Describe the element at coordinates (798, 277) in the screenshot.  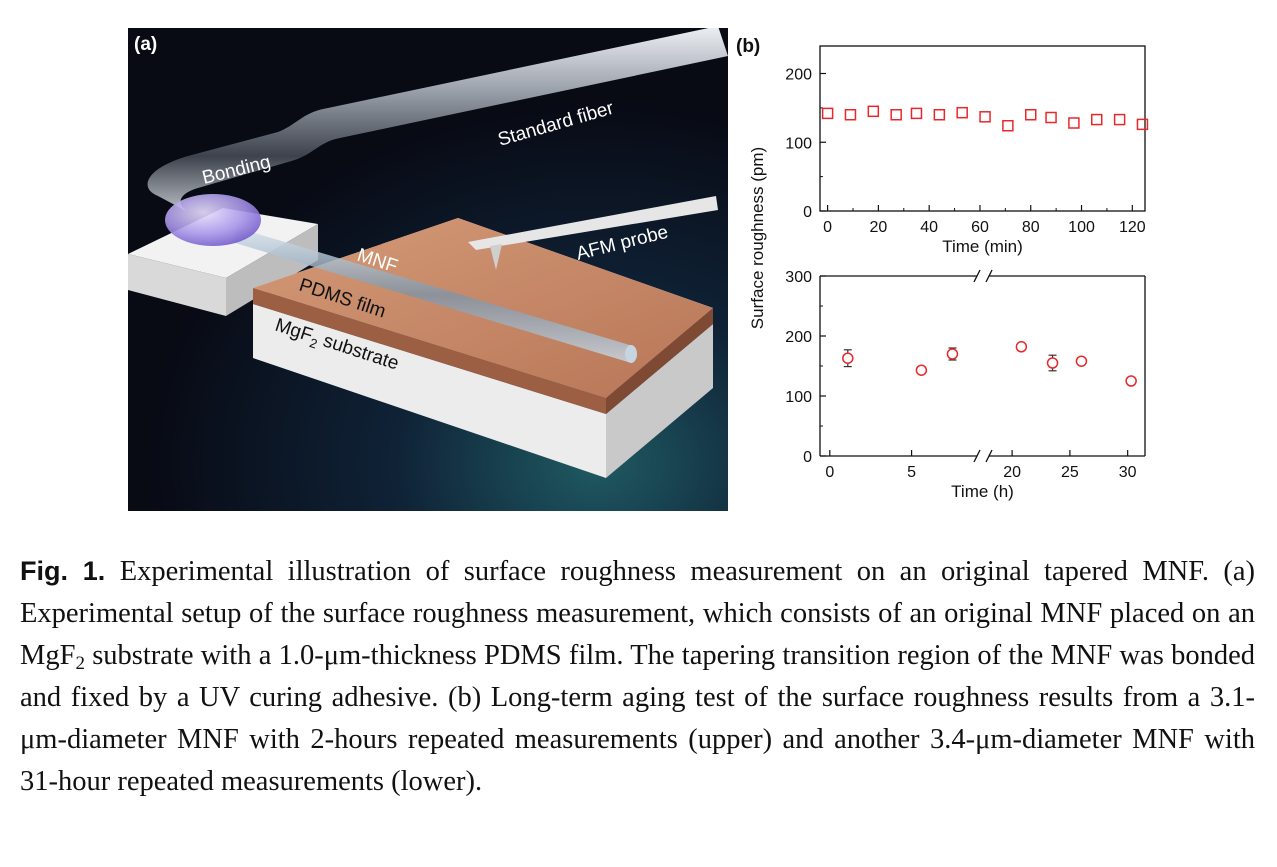
I see `lower-y-tick-label: 300` at that location.